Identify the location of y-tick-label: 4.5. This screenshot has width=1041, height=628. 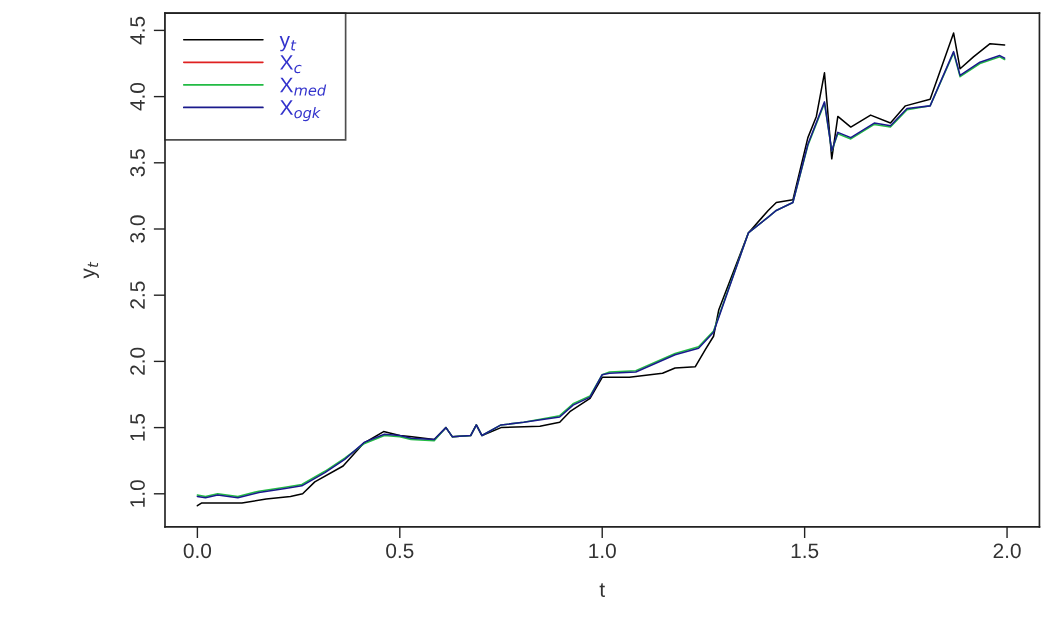
(137, 30).